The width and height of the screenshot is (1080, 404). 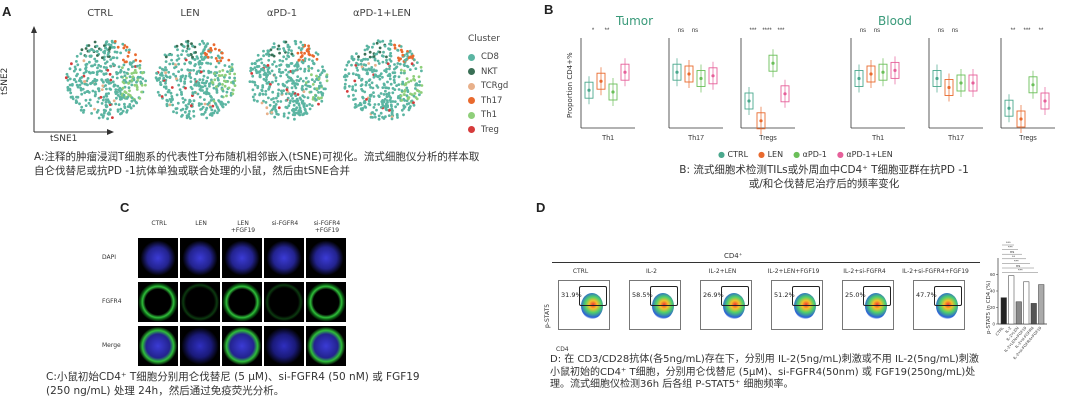 I want to click on flow-plot: 25.0%, so click(x=868, y=305).